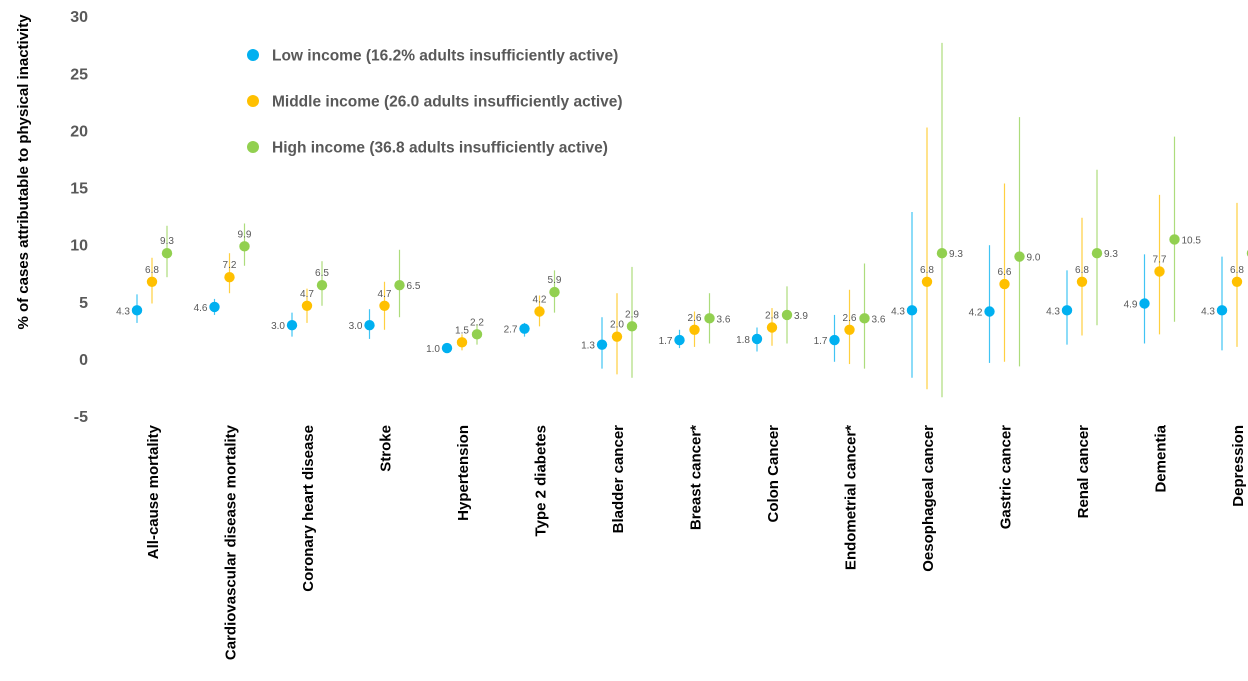  I want to click on data-label: 2.9, so click(632, 314).